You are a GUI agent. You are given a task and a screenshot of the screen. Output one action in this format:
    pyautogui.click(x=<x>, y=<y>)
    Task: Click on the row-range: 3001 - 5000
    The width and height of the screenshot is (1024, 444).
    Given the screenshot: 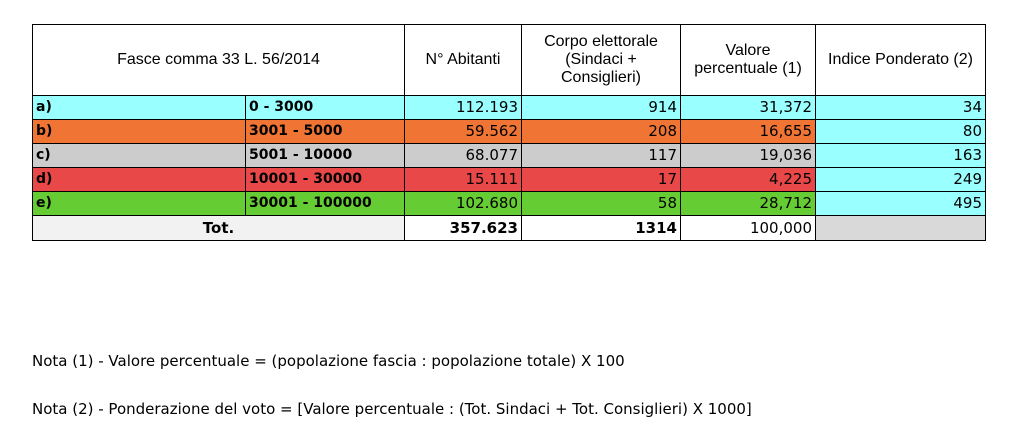 What is the action you would take?
    pyautogui.click(x=325, y=131)
    